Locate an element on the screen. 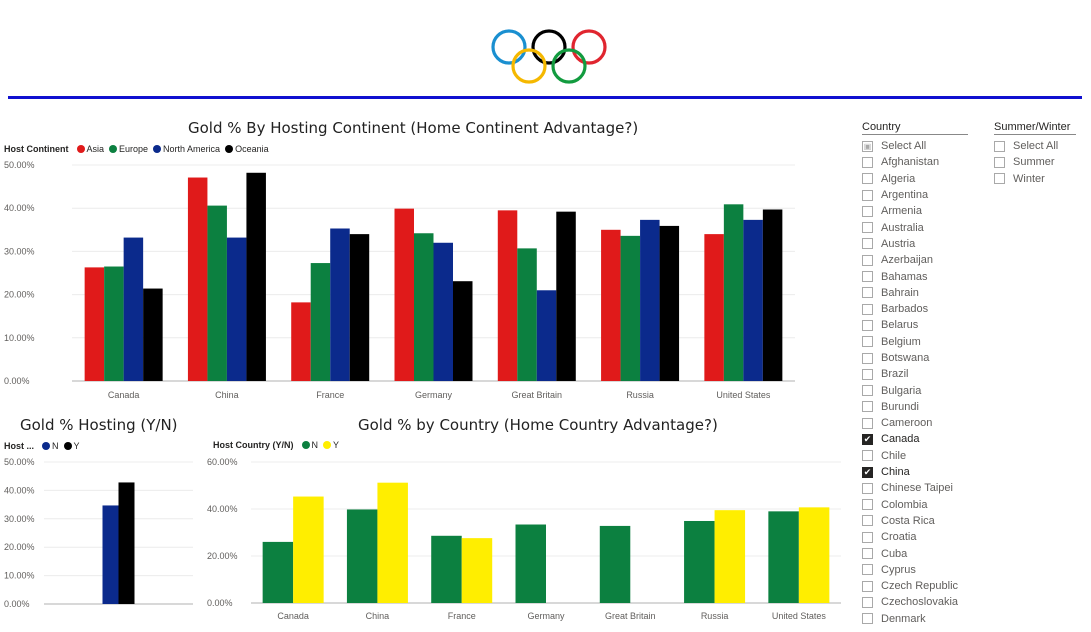 The width and height of the screenshot is (1091, 632). season-slicer-item-summer: Summer is located at coordinates (1035, 162).